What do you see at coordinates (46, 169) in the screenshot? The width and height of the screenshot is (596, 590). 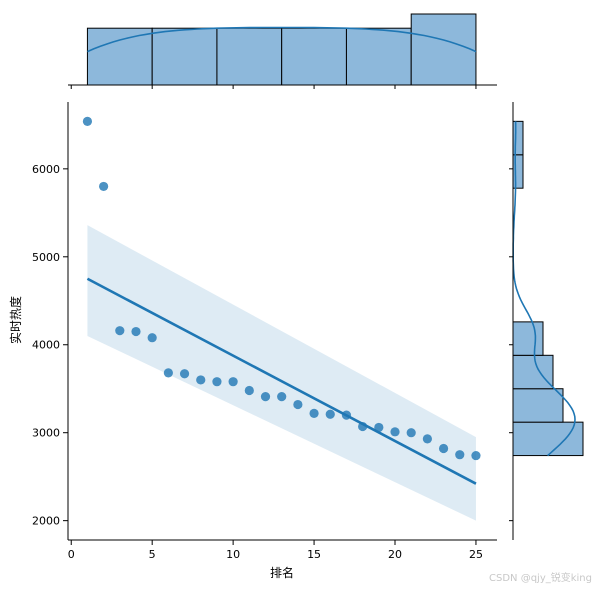 I see `y-tick-label: 6000` at bounding box center [46, 169].